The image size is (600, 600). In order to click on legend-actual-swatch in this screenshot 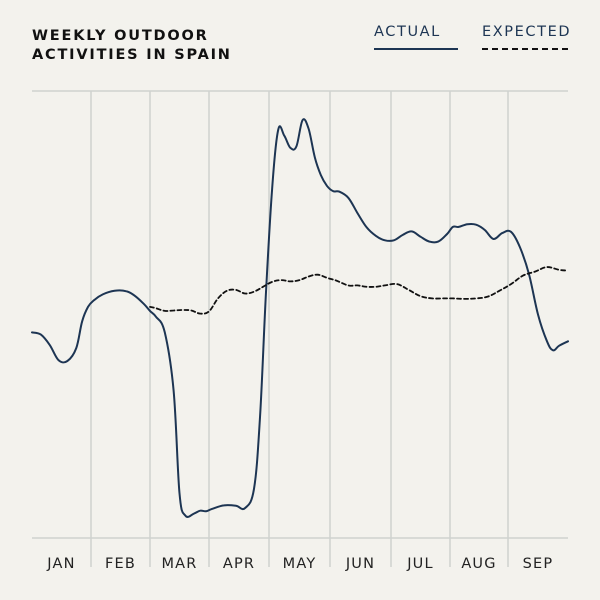, I will do `click(416, 49)`.